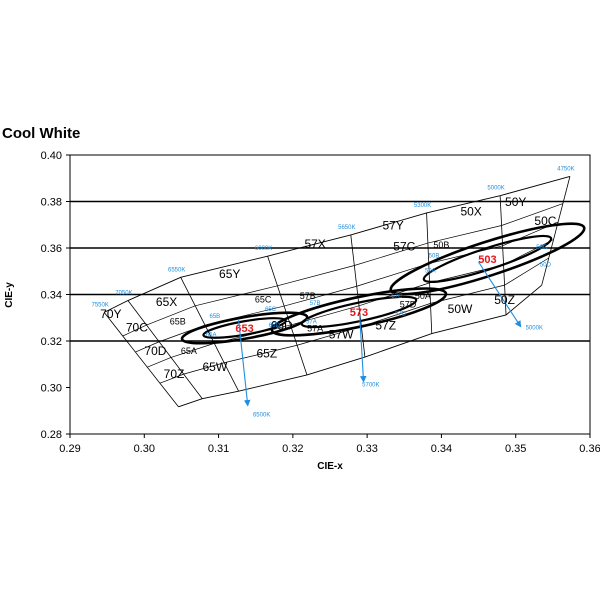  I want to click on cct-callout-label: 5700K, so click(370, 385).